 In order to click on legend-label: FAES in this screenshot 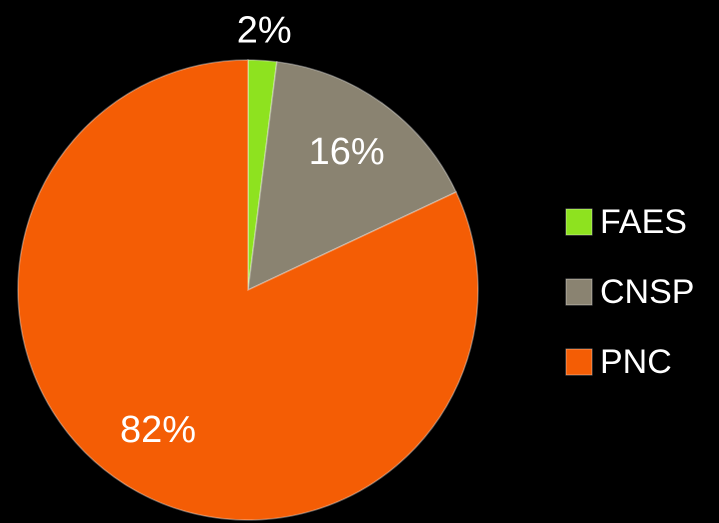, I will do `click(643, 222)`.